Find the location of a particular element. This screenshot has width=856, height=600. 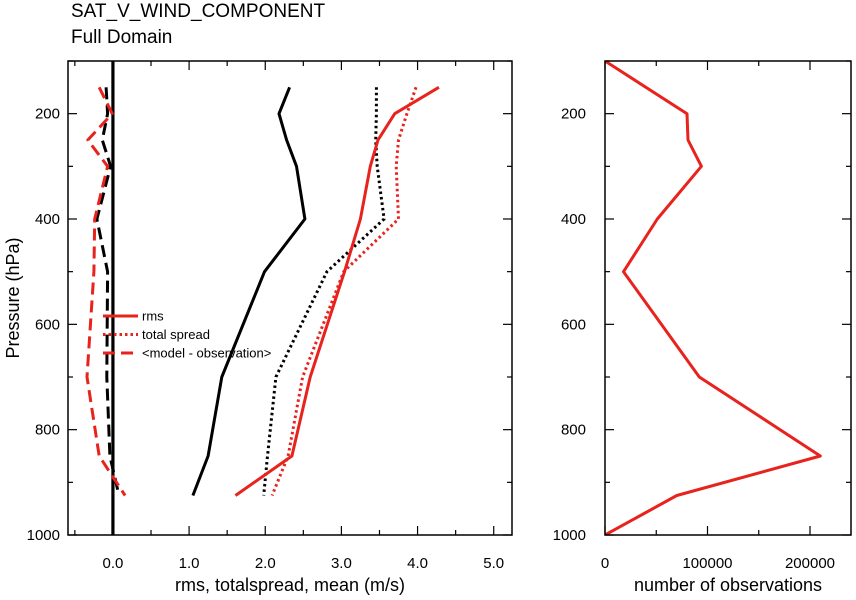

x-tick-label: 0 is located at coordinates (605, 563).